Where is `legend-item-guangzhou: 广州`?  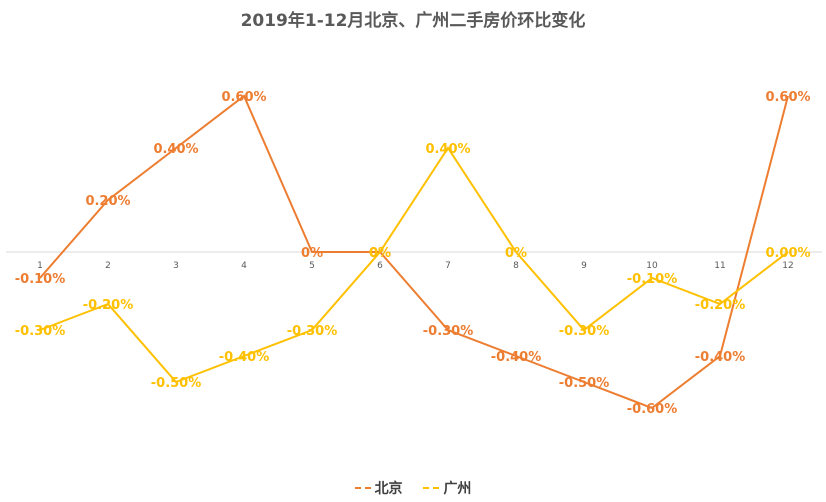 legend-item-guangzhou: 广州 is located at coordinates (447, 488).